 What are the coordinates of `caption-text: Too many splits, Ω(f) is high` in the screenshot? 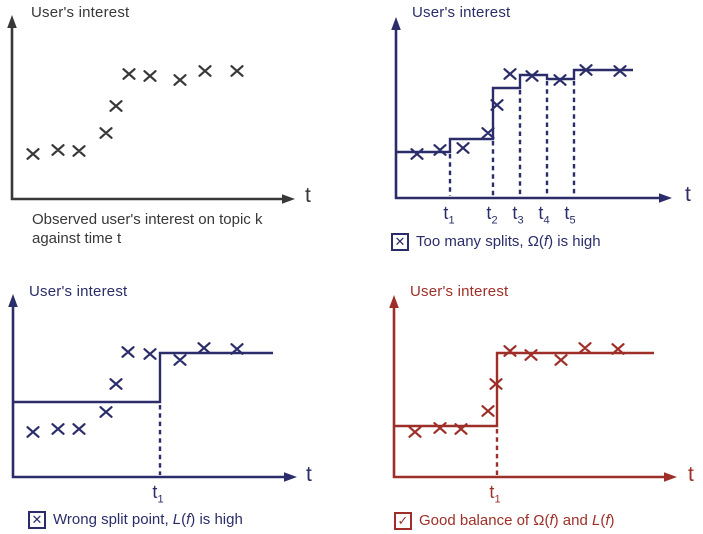 It's located at (508, 241).